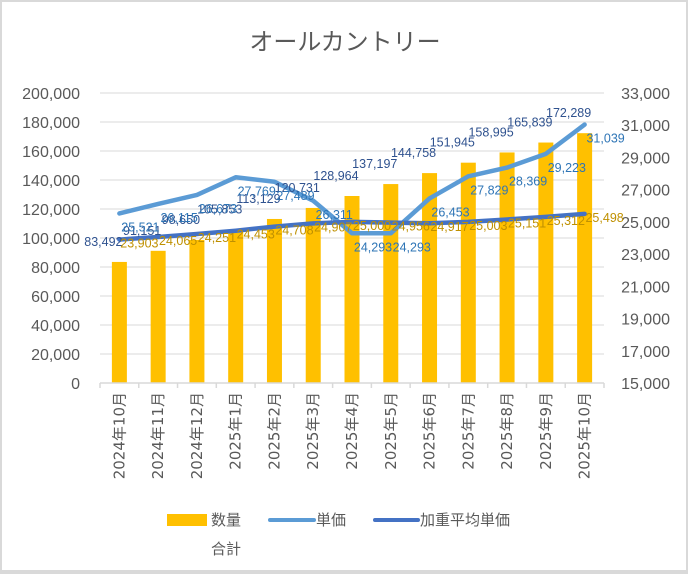 This screenshot has height=574, width=688. I want to click on x-axis-tick-label: 2024年10月, so click(119, 435).